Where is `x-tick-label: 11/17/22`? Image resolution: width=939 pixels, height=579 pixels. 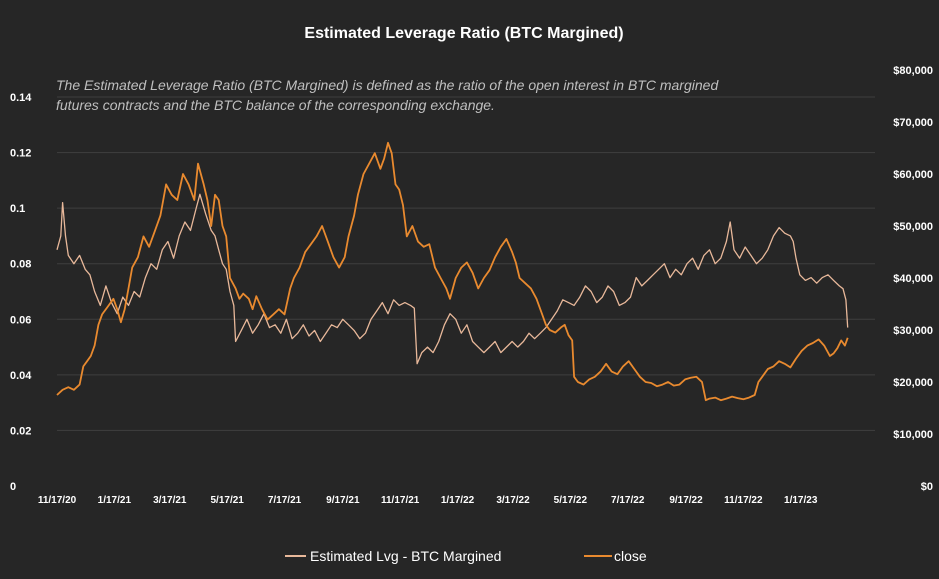
x-tick-label: 11/17/22 is located at coordinates (743, 500).